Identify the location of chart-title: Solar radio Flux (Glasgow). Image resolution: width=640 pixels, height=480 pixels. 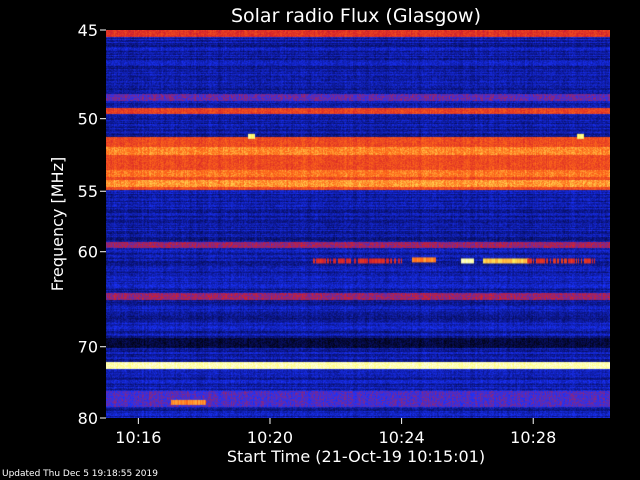
(356, 16).